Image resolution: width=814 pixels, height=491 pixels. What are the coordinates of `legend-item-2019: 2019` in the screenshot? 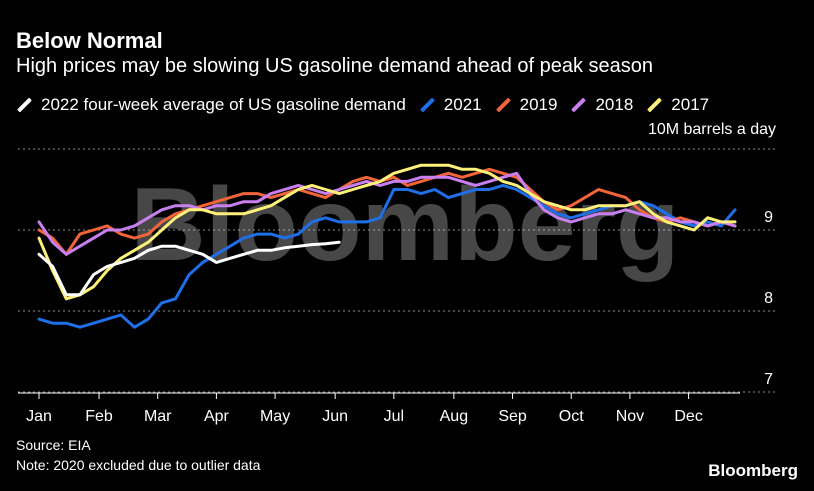 It's located at (526, 105).